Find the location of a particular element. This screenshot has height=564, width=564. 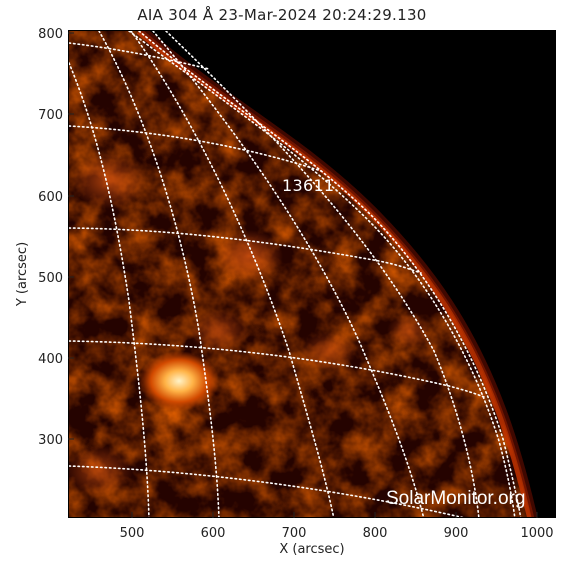

y-tick-label: 500 is located at coordinates (50, 278).